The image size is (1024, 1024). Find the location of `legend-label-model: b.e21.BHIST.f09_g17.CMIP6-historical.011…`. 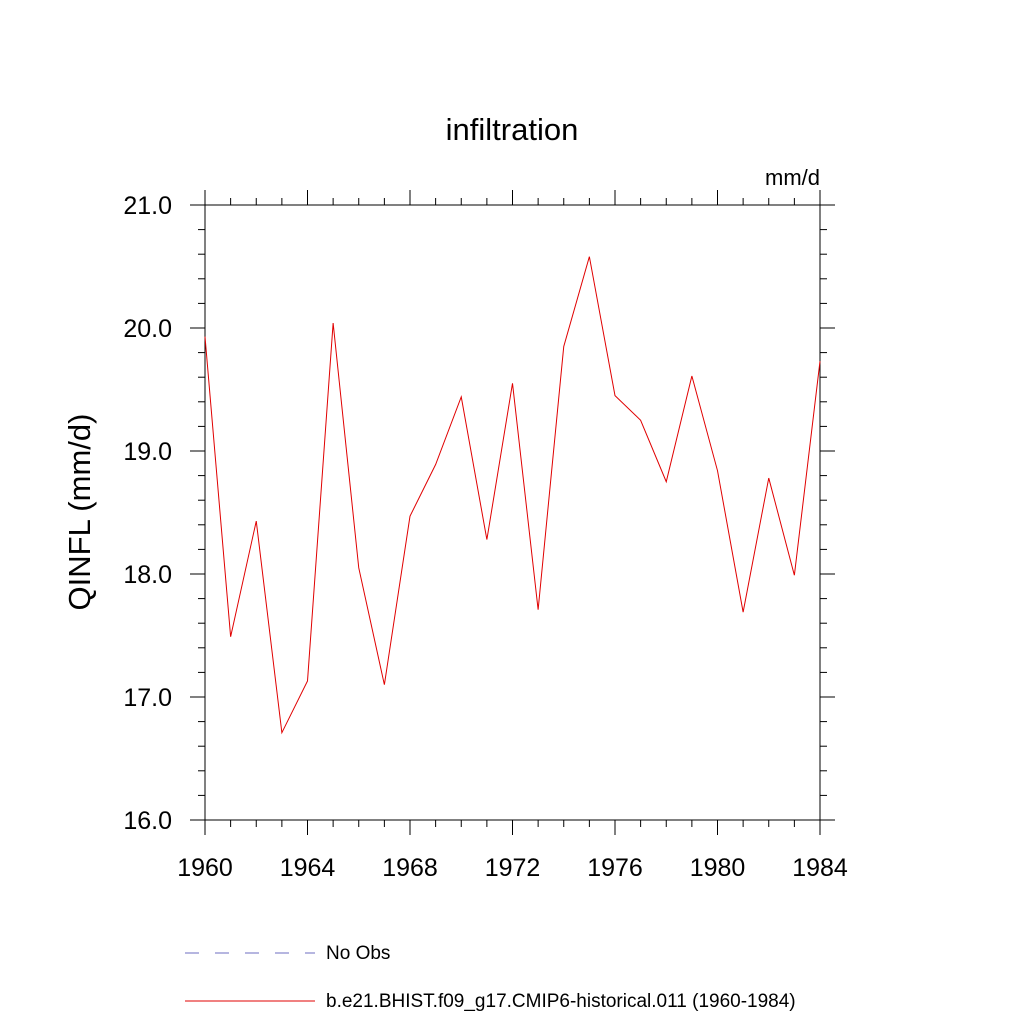

legend-label-model: b.e21.BHIST.f09_g17.CMIP6-historical.011… is located at coordinates (561, 1001).